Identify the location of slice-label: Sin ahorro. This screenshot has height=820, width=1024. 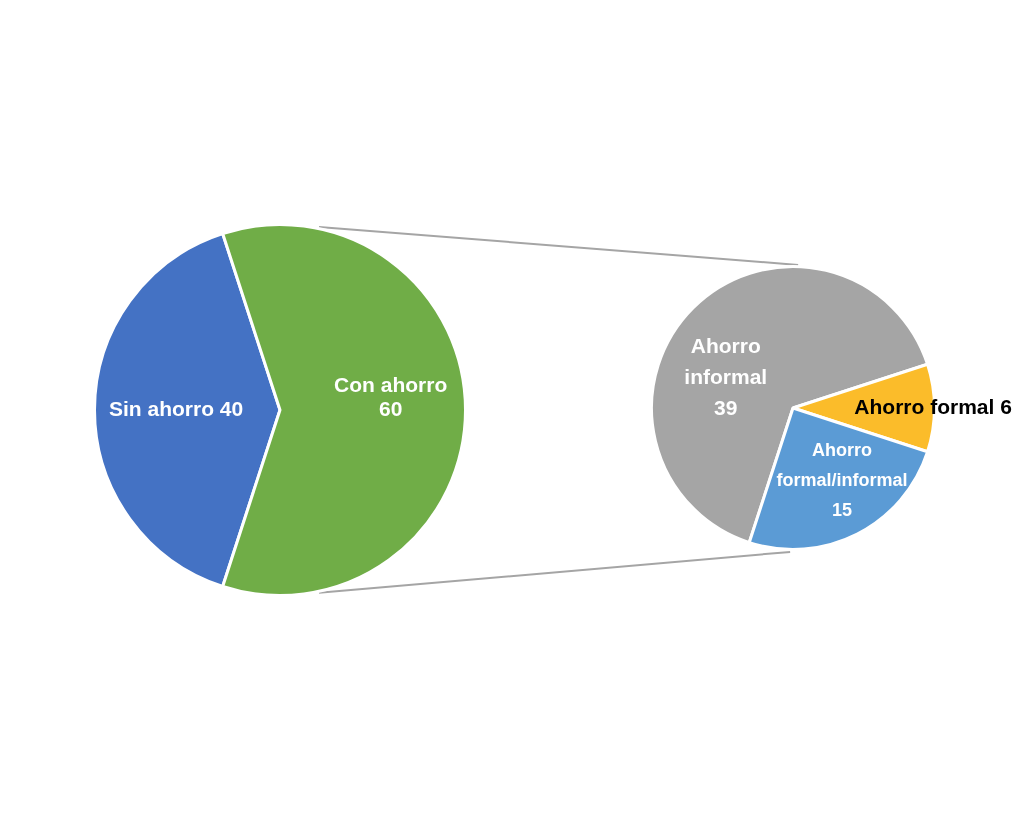
(162, 408).